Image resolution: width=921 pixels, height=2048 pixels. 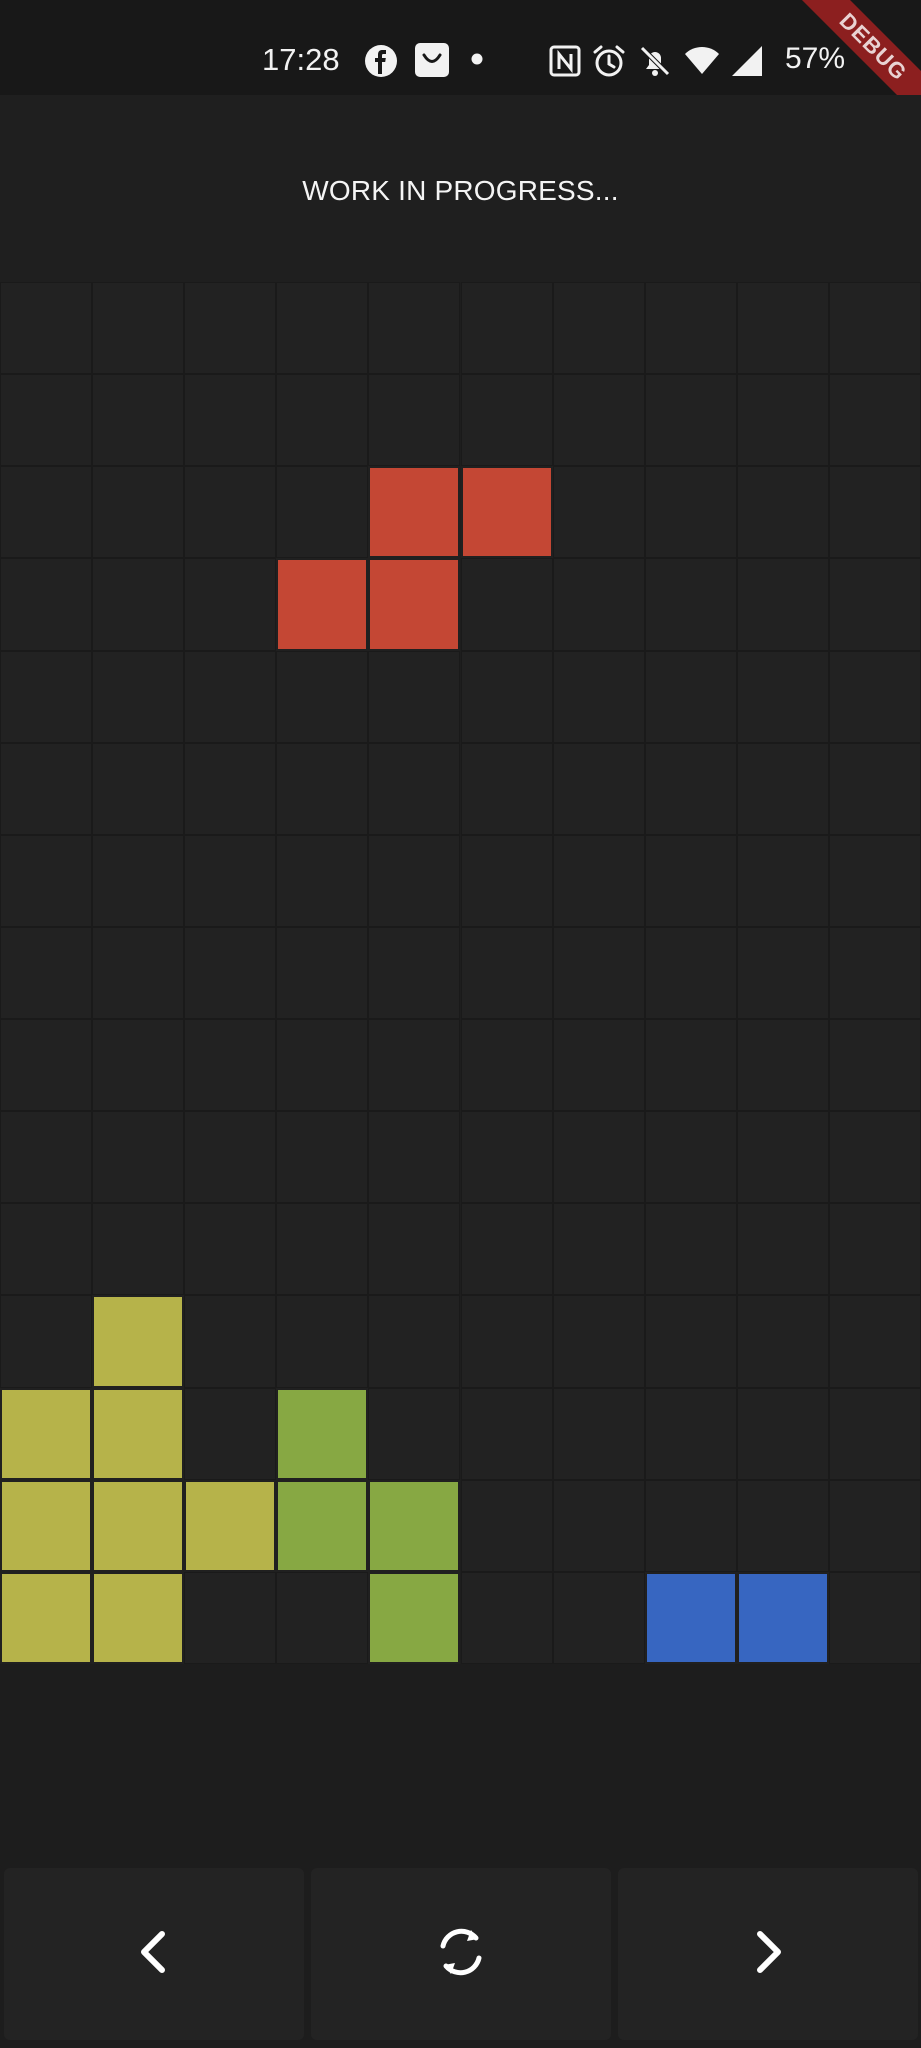 What do you see at coordinates (460, 47) in the screenshot?
I see `status-bar: 17:28` at bounding box center [460, 47].